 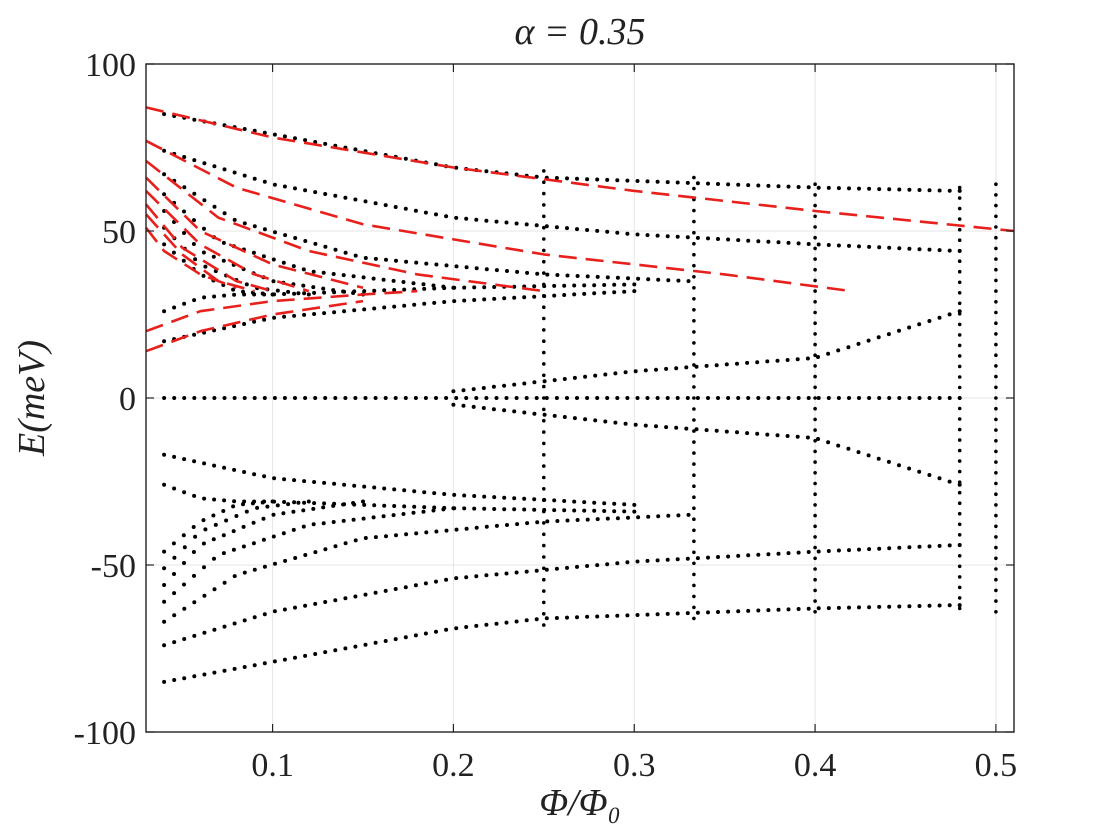 What do you see at coordinates (579, 32) in the screenshot?
I see `chart-title: α = 0.35` at bounding box center [579, 32].